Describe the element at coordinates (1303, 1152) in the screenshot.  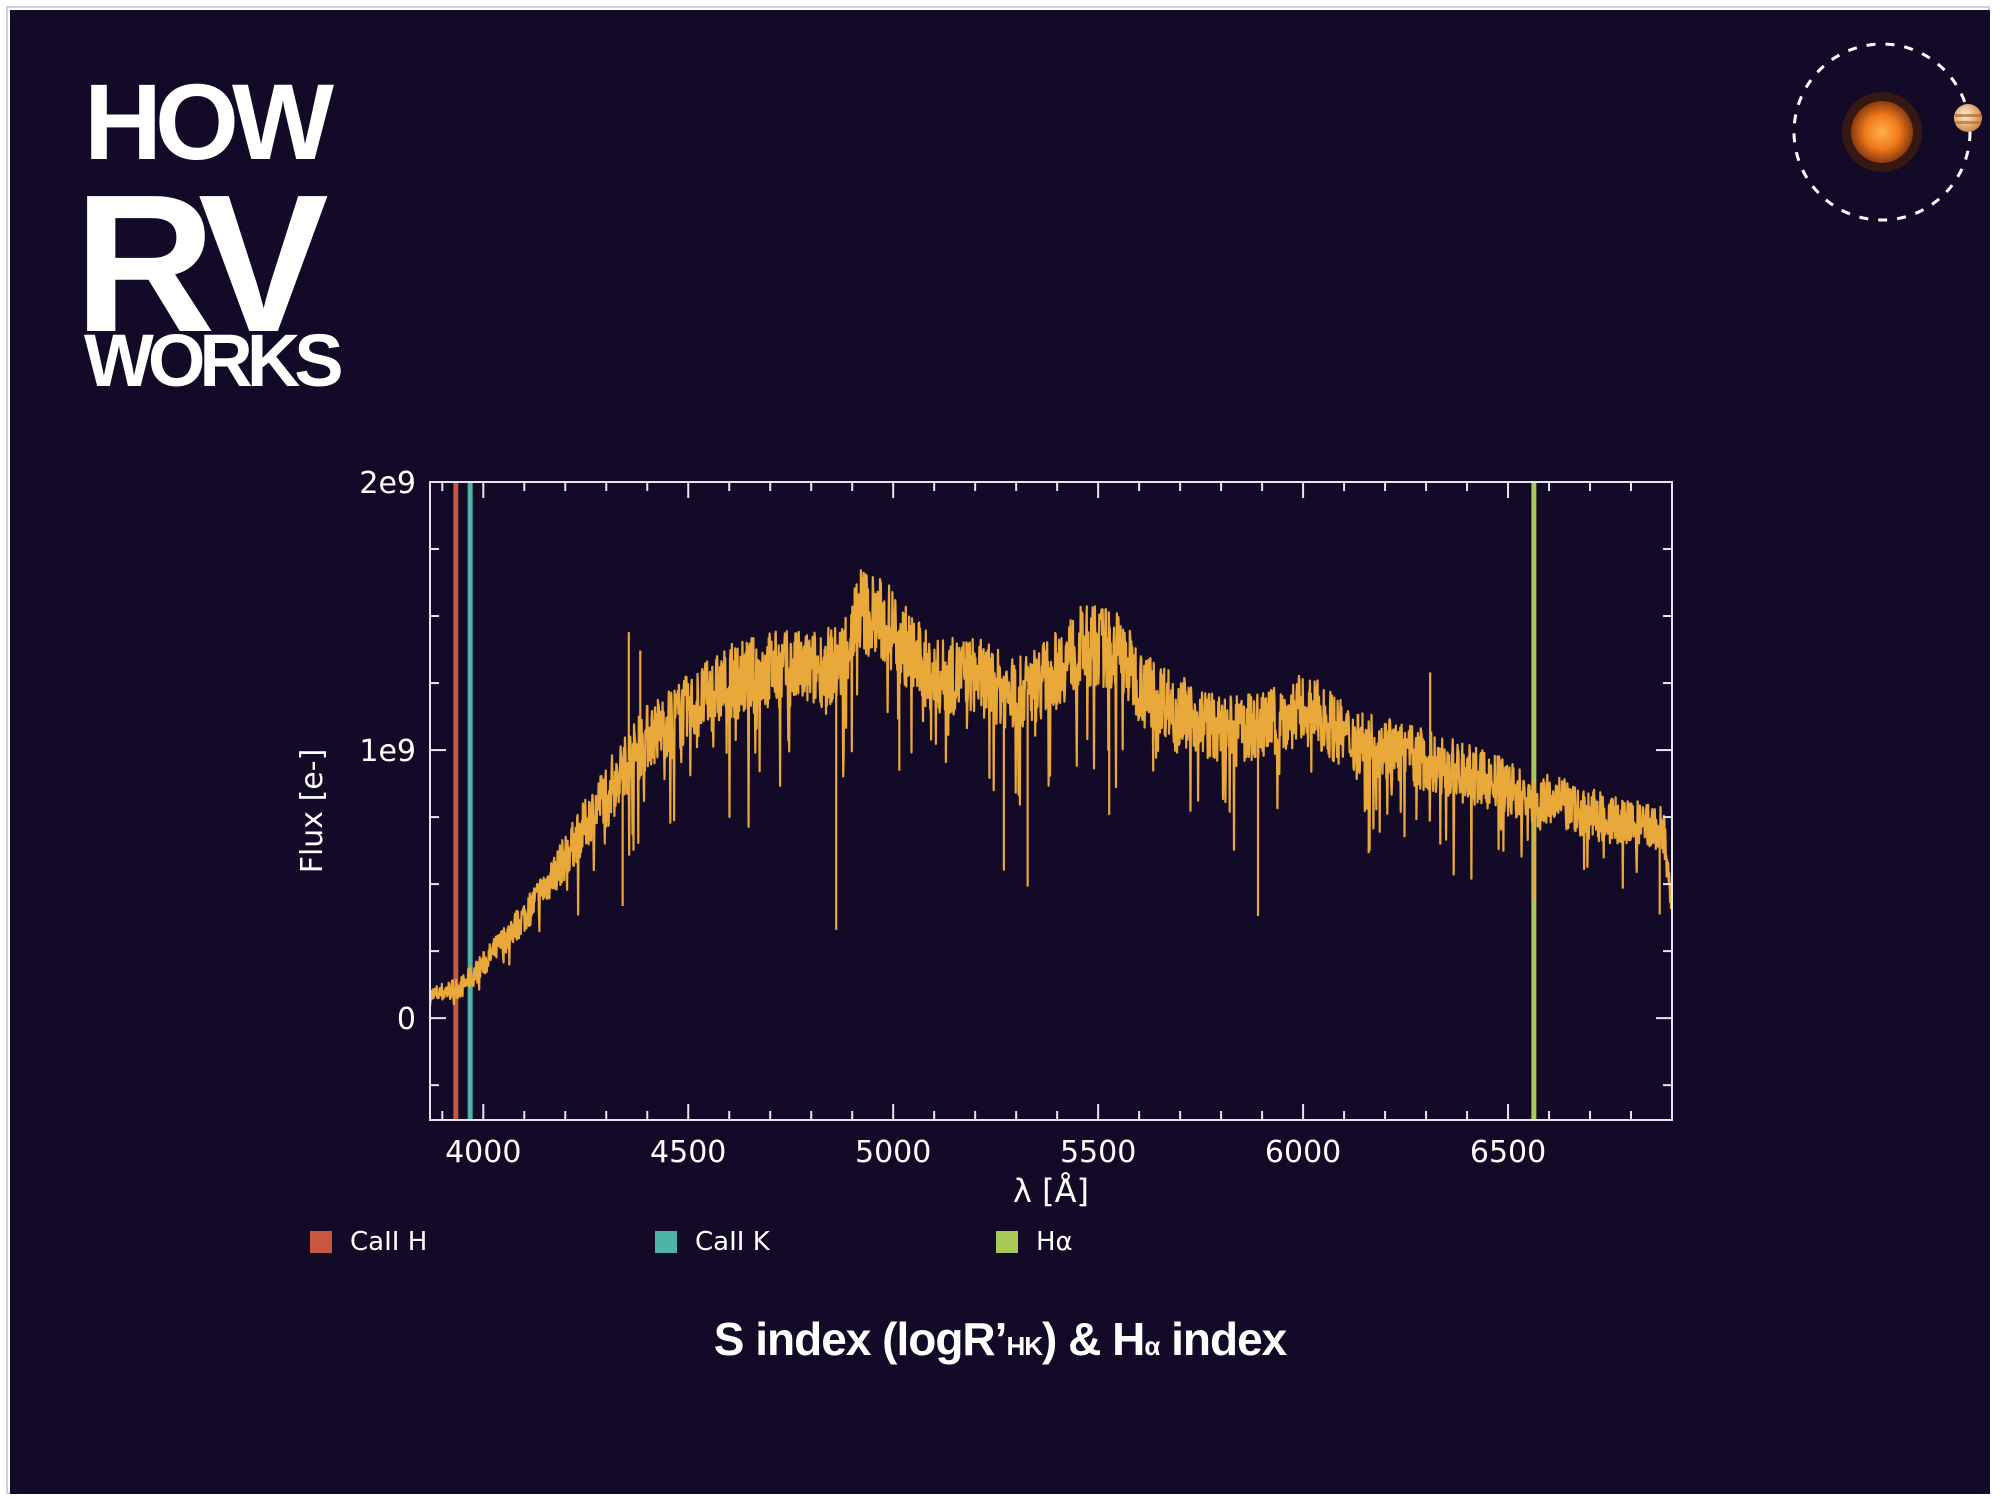
I see `x-tick-label: 6000` at that location.